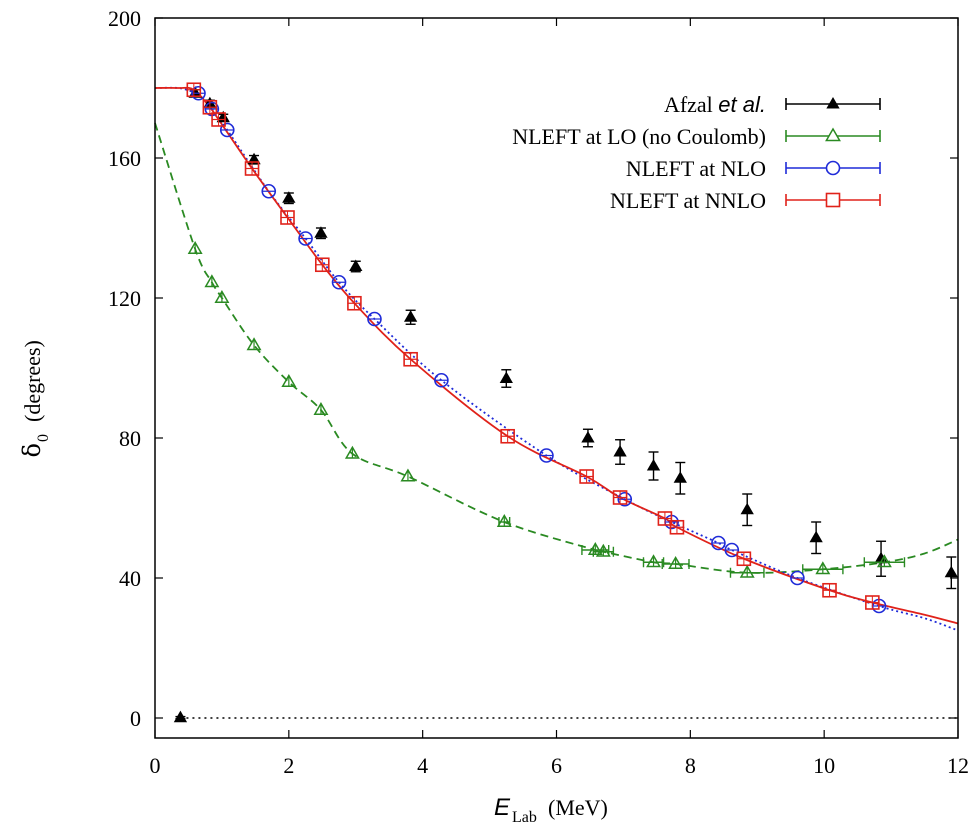 The image size is (980, 831). Describe the element at coordinates (688, 200) in the screenshot. I see `legend-label: NLEFT at NNLO` at that location.